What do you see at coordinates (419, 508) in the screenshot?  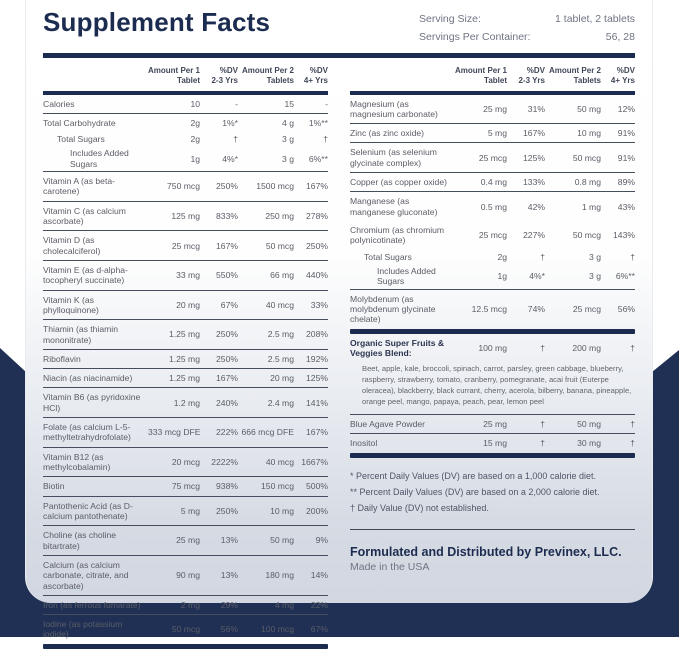 I see `footnote-line: † Daily Value (DV) not established.` at bounding box center [419, 508].